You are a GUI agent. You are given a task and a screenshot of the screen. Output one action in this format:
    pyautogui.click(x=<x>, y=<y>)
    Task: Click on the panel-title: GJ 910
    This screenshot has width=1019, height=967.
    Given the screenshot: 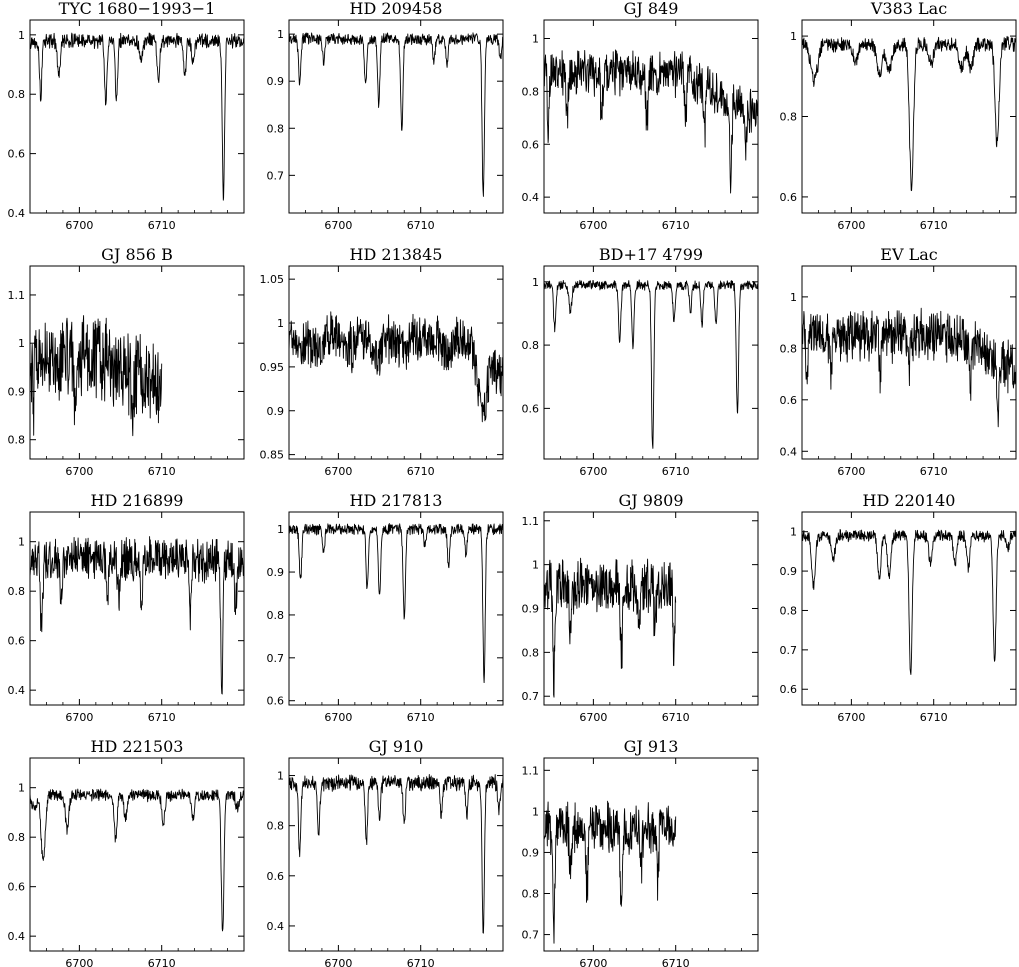 What is the action you would take?
    pyautogui.click(x=396, y=746)
    